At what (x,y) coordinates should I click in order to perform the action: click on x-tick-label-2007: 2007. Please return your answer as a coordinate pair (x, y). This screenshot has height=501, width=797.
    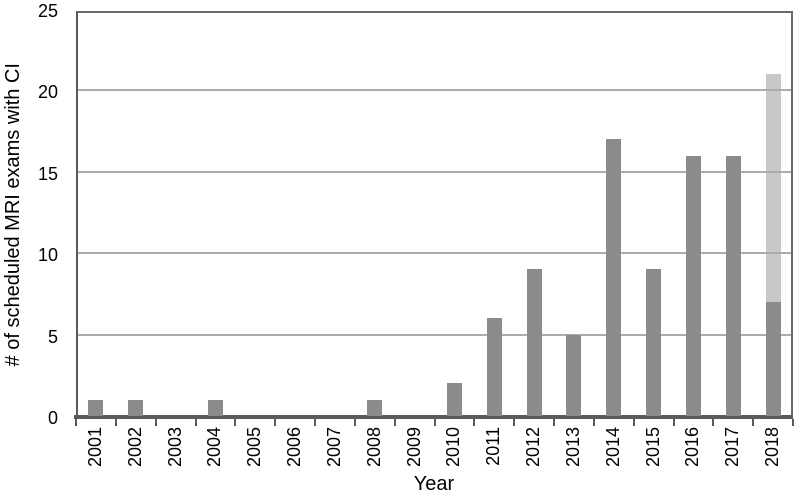
    Looking at the image, I should click on (333, 447).